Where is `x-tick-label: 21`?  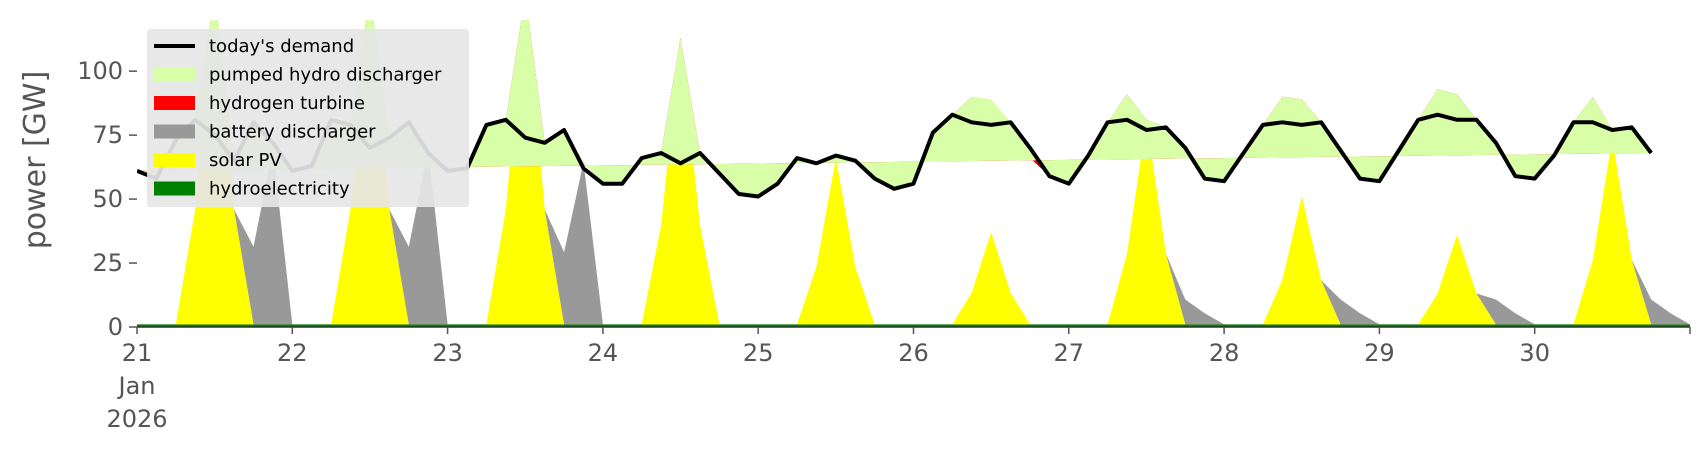
x-tick-label: 21 is located at coordinates (137, 353).